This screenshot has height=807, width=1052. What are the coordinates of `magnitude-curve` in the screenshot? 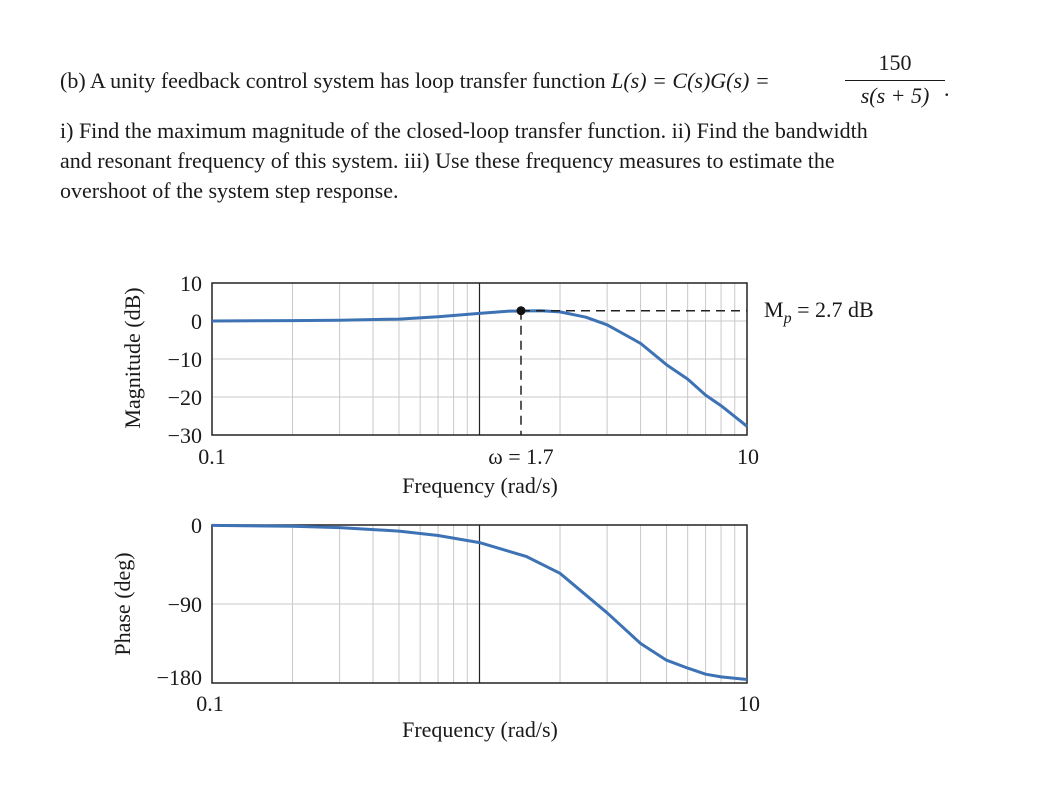 It's located at (479, 368).